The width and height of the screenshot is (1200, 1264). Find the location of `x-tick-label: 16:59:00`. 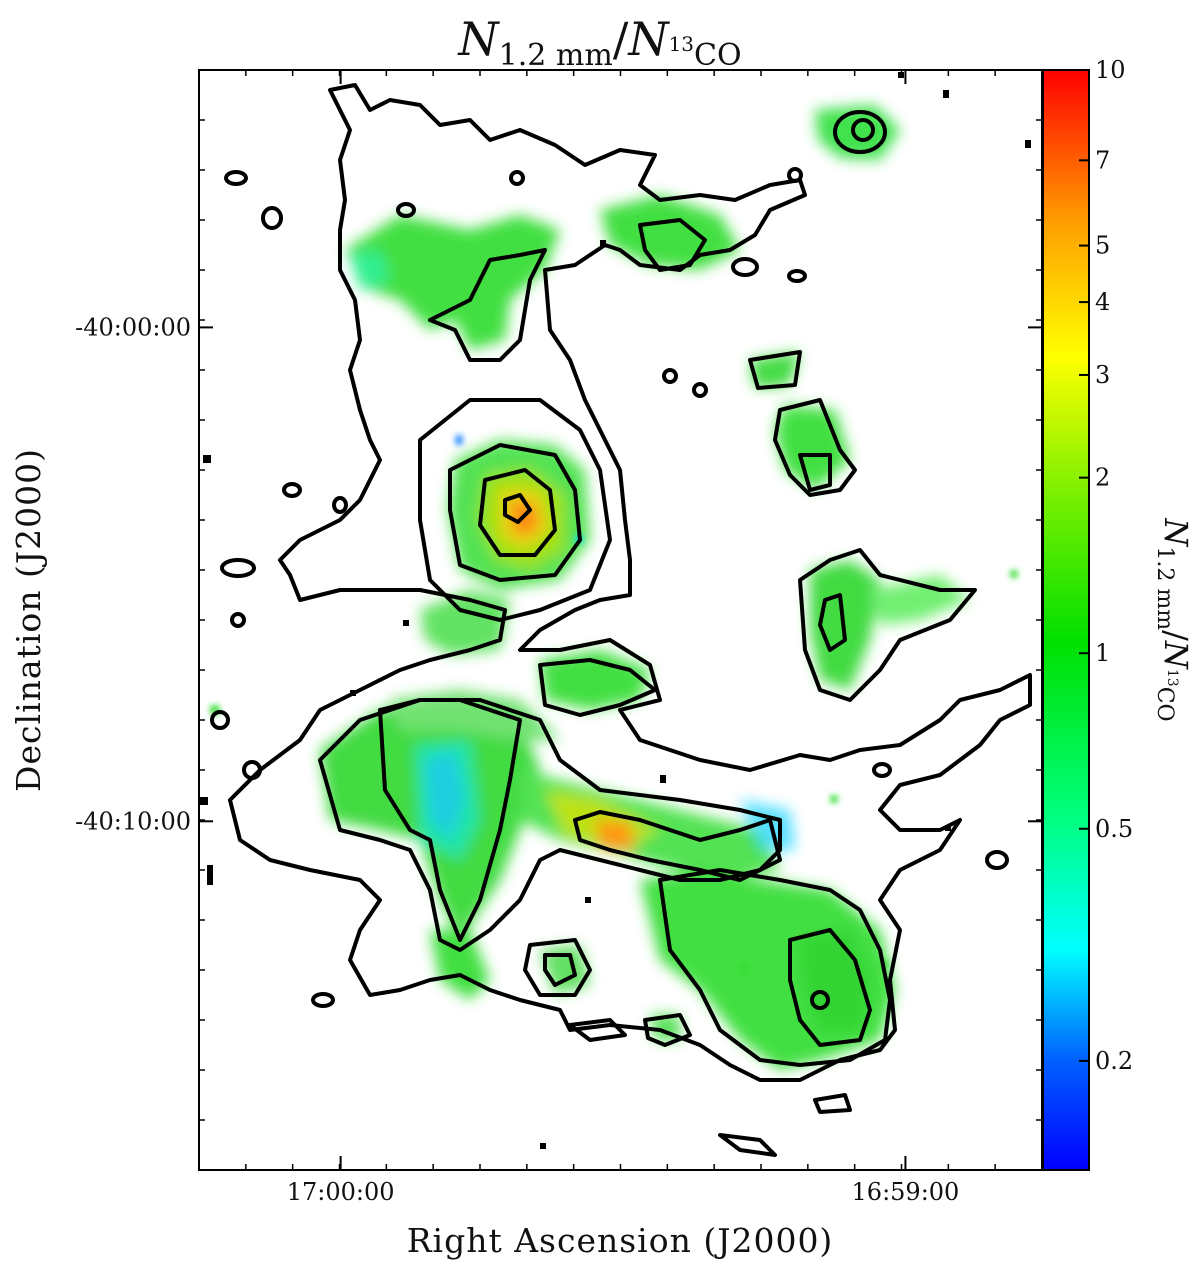

x-tick-label: 16:59:00 is located at coordinates (906, 1192).